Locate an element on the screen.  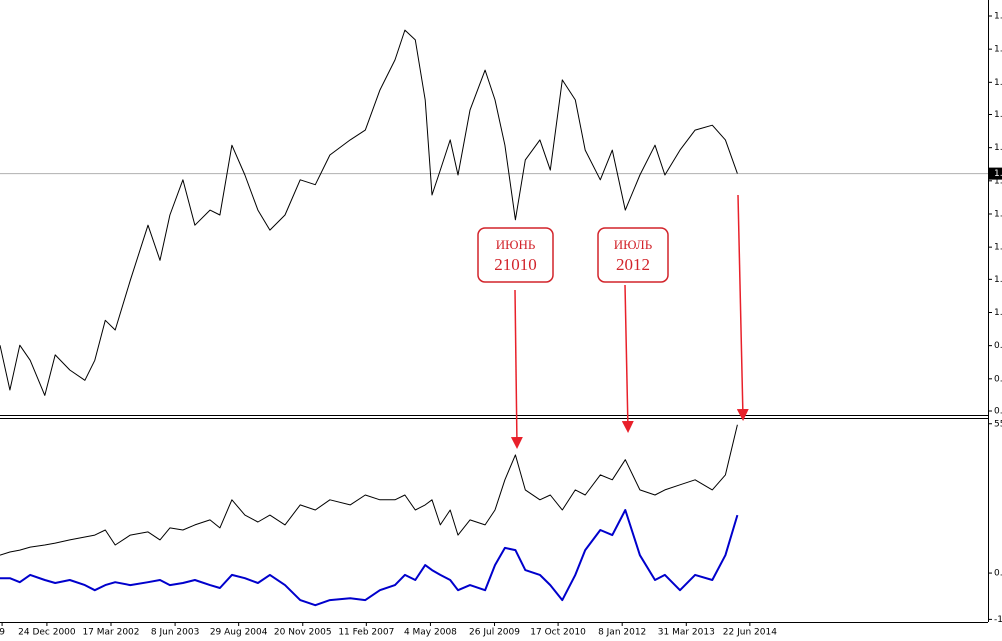
callout-text: ИЮЛЬ is located at coordinates (633, 244).